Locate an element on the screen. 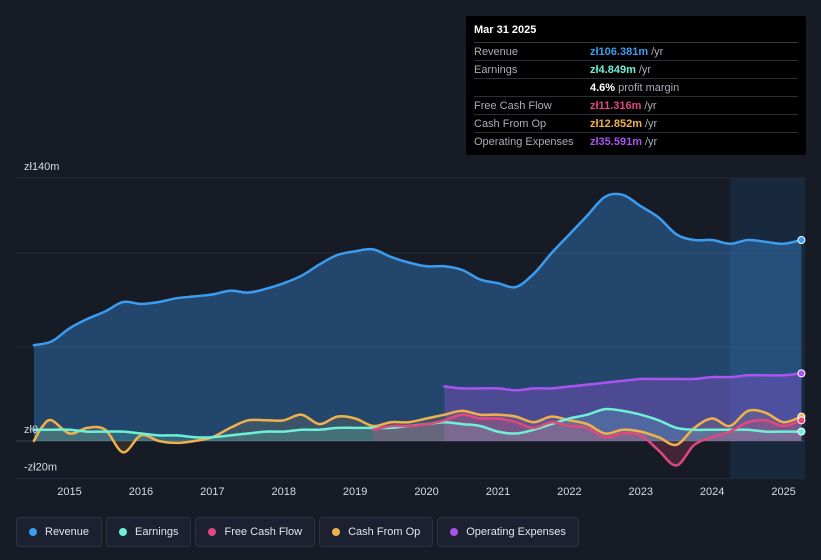  x-tick-label: 2025 is located at coordinates (783, 492).